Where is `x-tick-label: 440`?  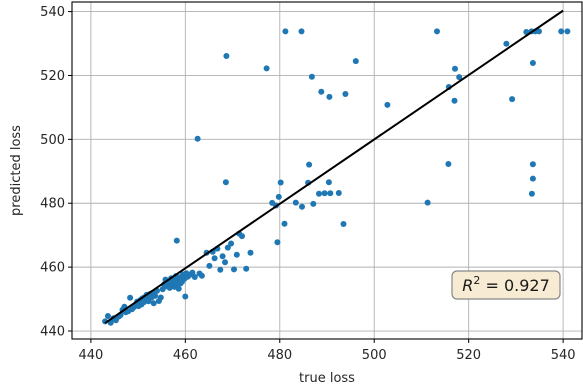
x-tick-label: 440 is located at coordinates (90, 355).